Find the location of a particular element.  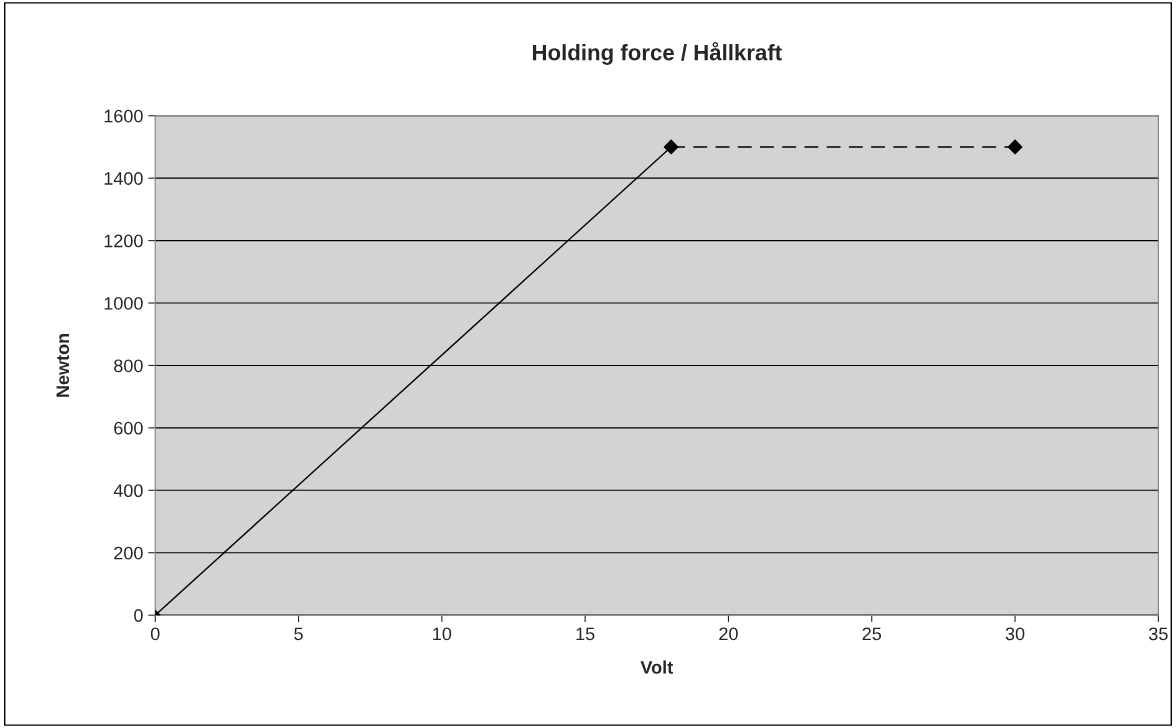

y-tick-label: 600 is located at coordinates (128, 428).